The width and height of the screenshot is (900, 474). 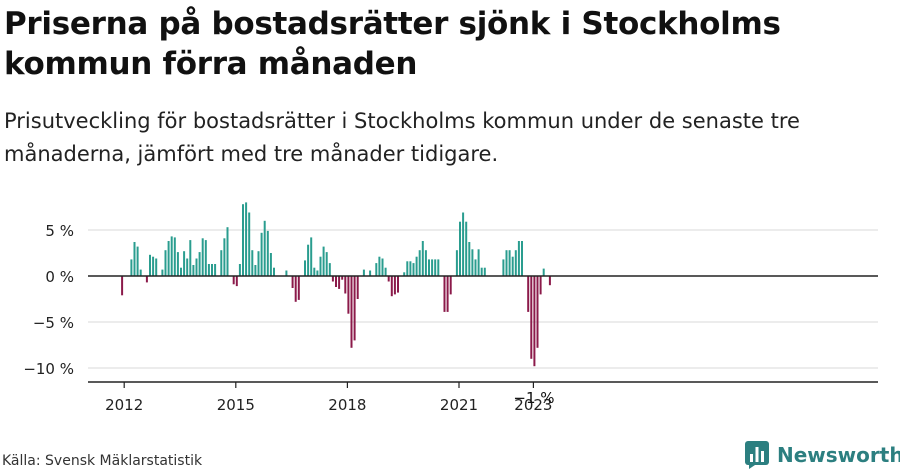 What do you see at coordinates (533, 398) in the screenshot?
I see `annotation-label: −1 %` at bounding box center [533, 398].